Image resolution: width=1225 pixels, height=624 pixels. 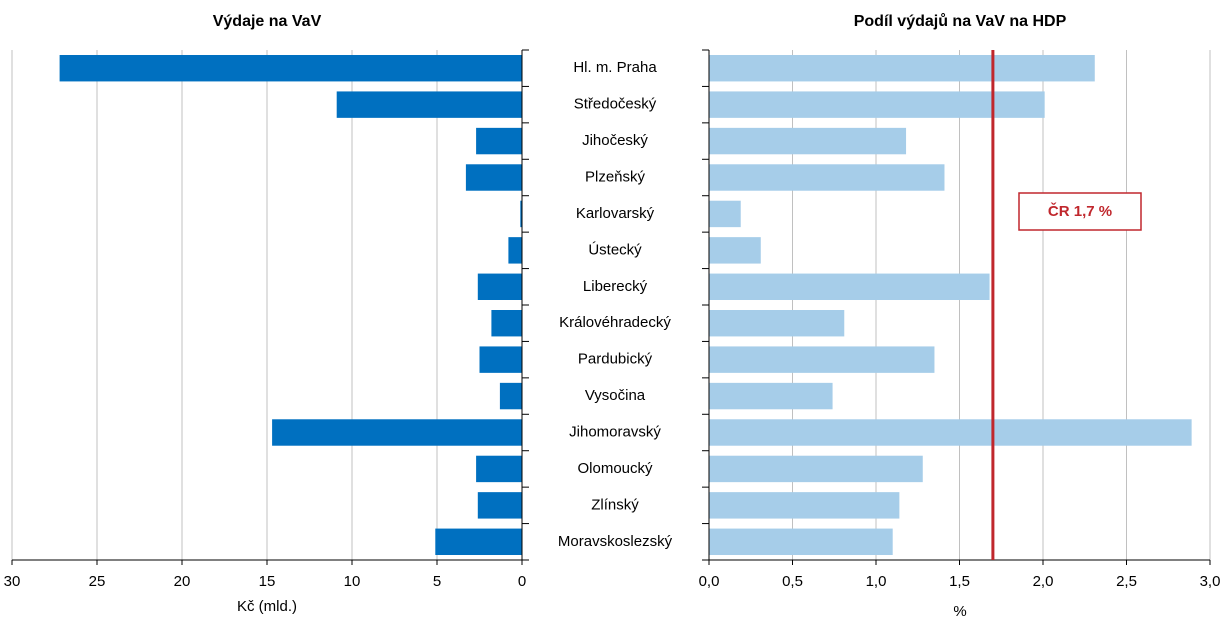 What do you see at coordinates (437, 581) in the screenshot?
I see `x-tick-label: 5` at bounding box center [437, 581].